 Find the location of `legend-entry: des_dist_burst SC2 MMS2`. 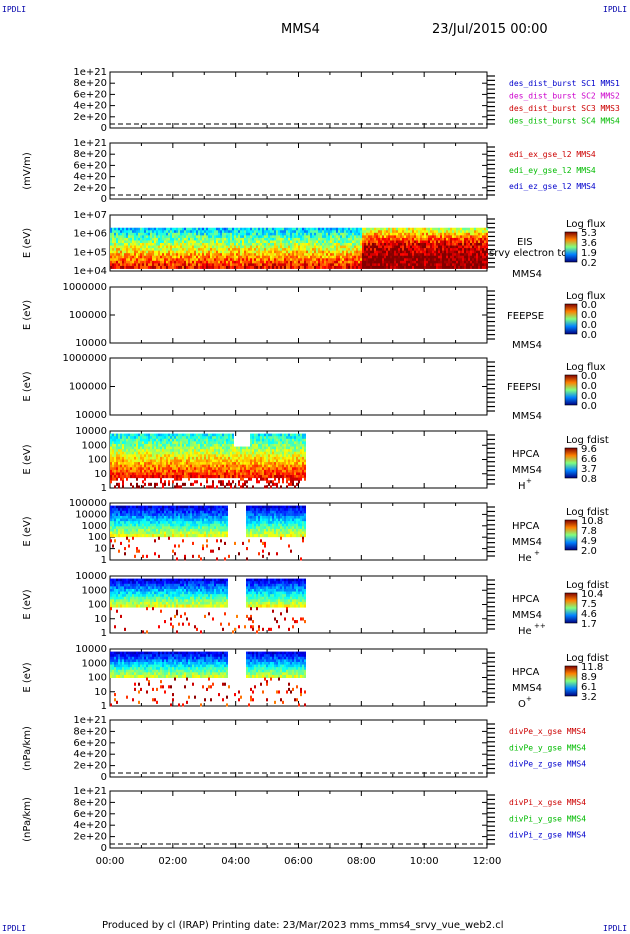

legend-entry: des_dist_burst SC2 MMS2 is located at coordinates (564, 95).